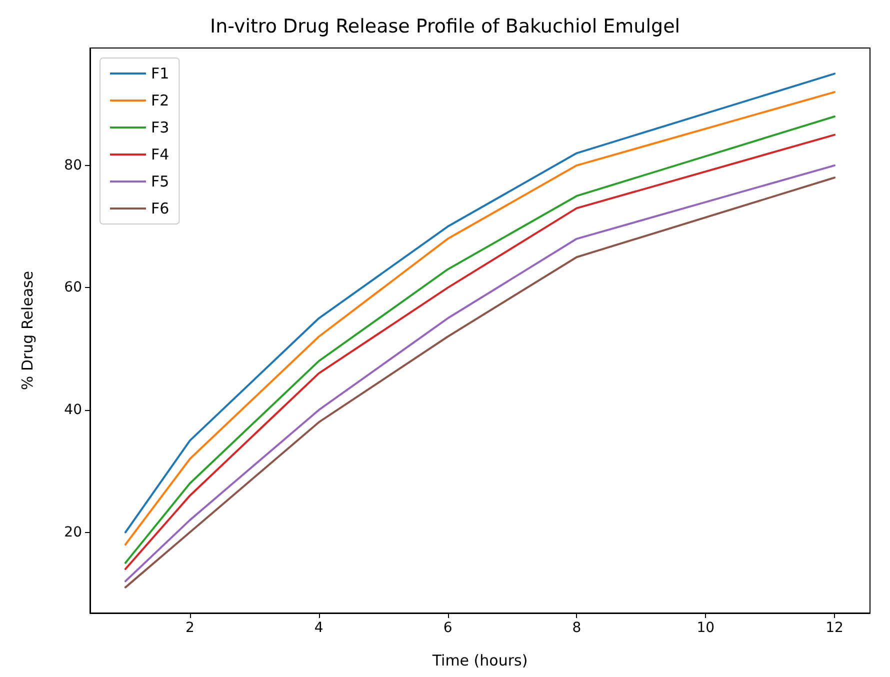 This screenshot has height=677, width=890. I want to click on y-tick-label: 80, so click(73, 165).